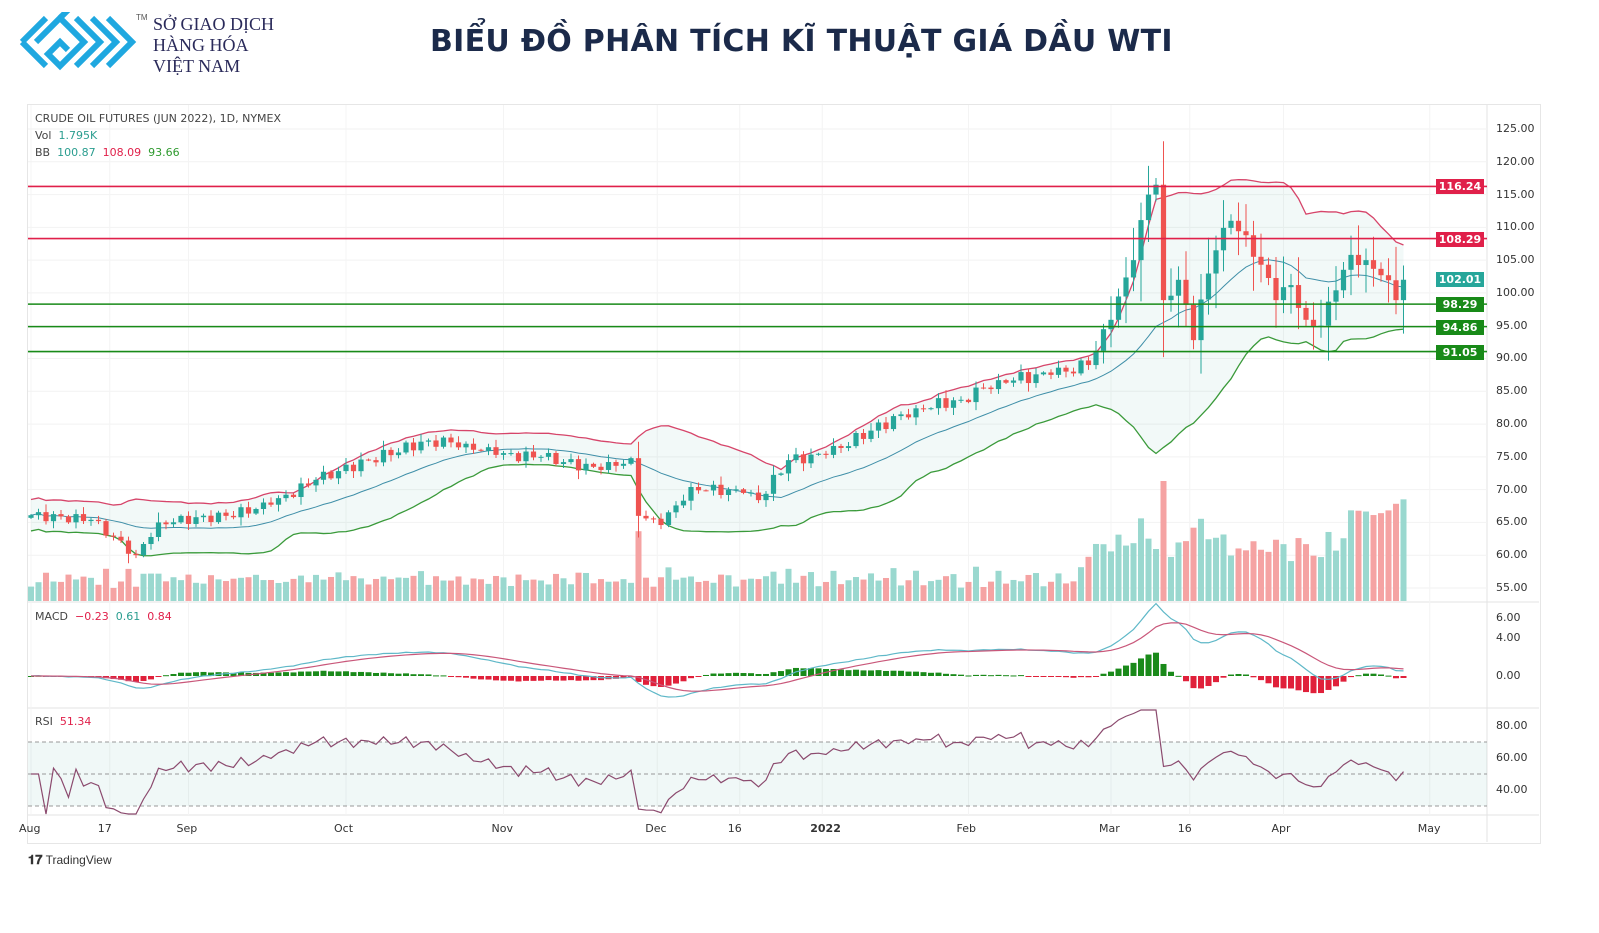 The height and width of the screenshot is (933, 1599). What do you see at coordinates (1512, 358) in the screenshot?
I see `y-tick-label: 90.00` at bounding box center [1512, 358].